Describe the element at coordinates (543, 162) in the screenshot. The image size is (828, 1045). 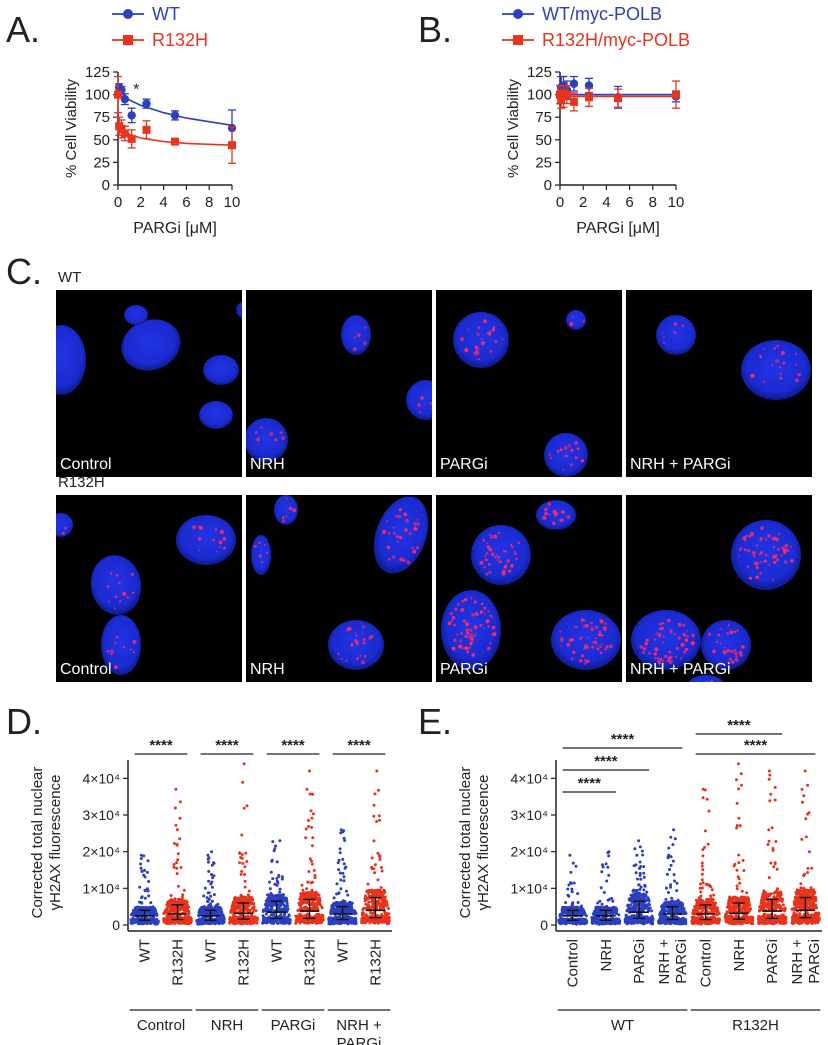
I see `y-tick-label: 25` at that location.